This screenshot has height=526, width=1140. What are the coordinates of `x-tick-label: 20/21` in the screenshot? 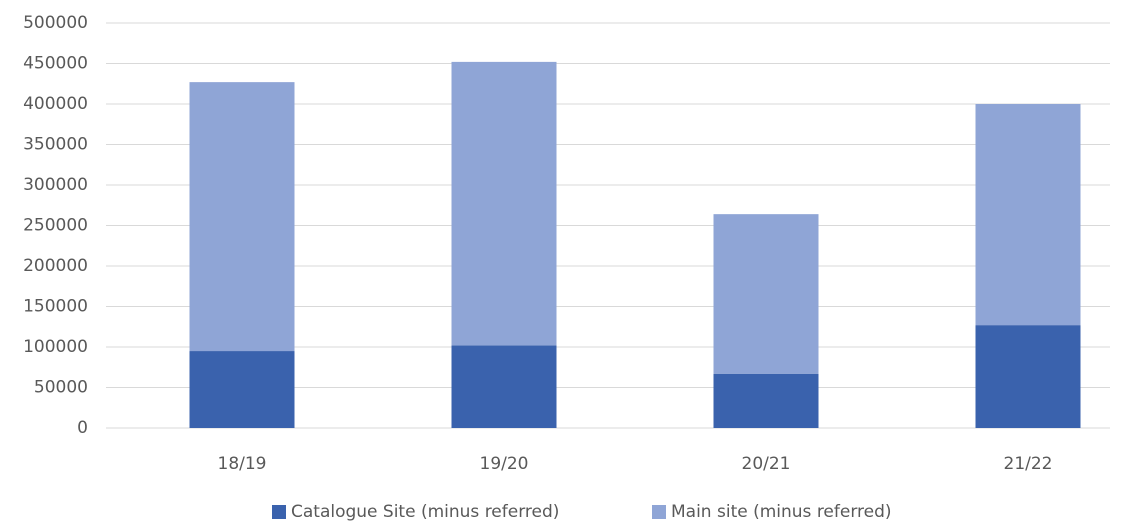 It's located at (766, 464).